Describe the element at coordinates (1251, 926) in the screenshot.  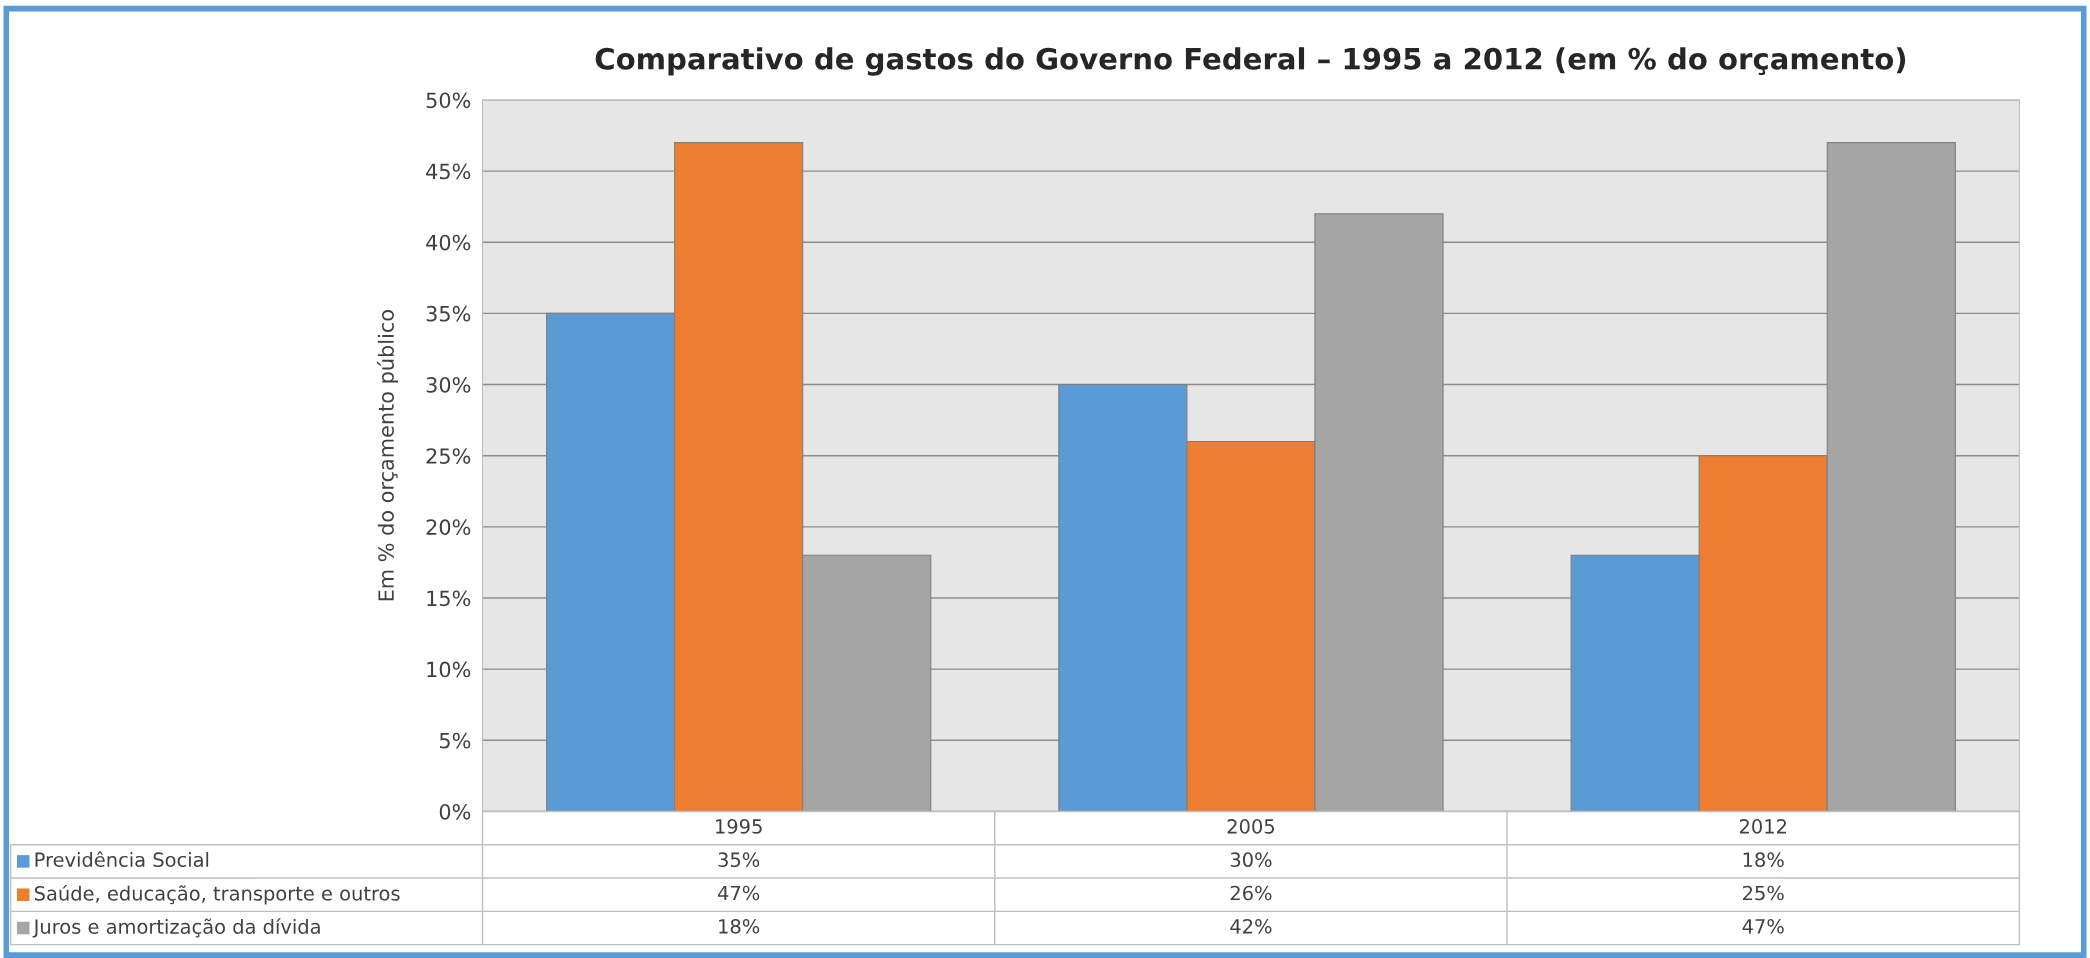
I see `data-label: 42%` at that location.